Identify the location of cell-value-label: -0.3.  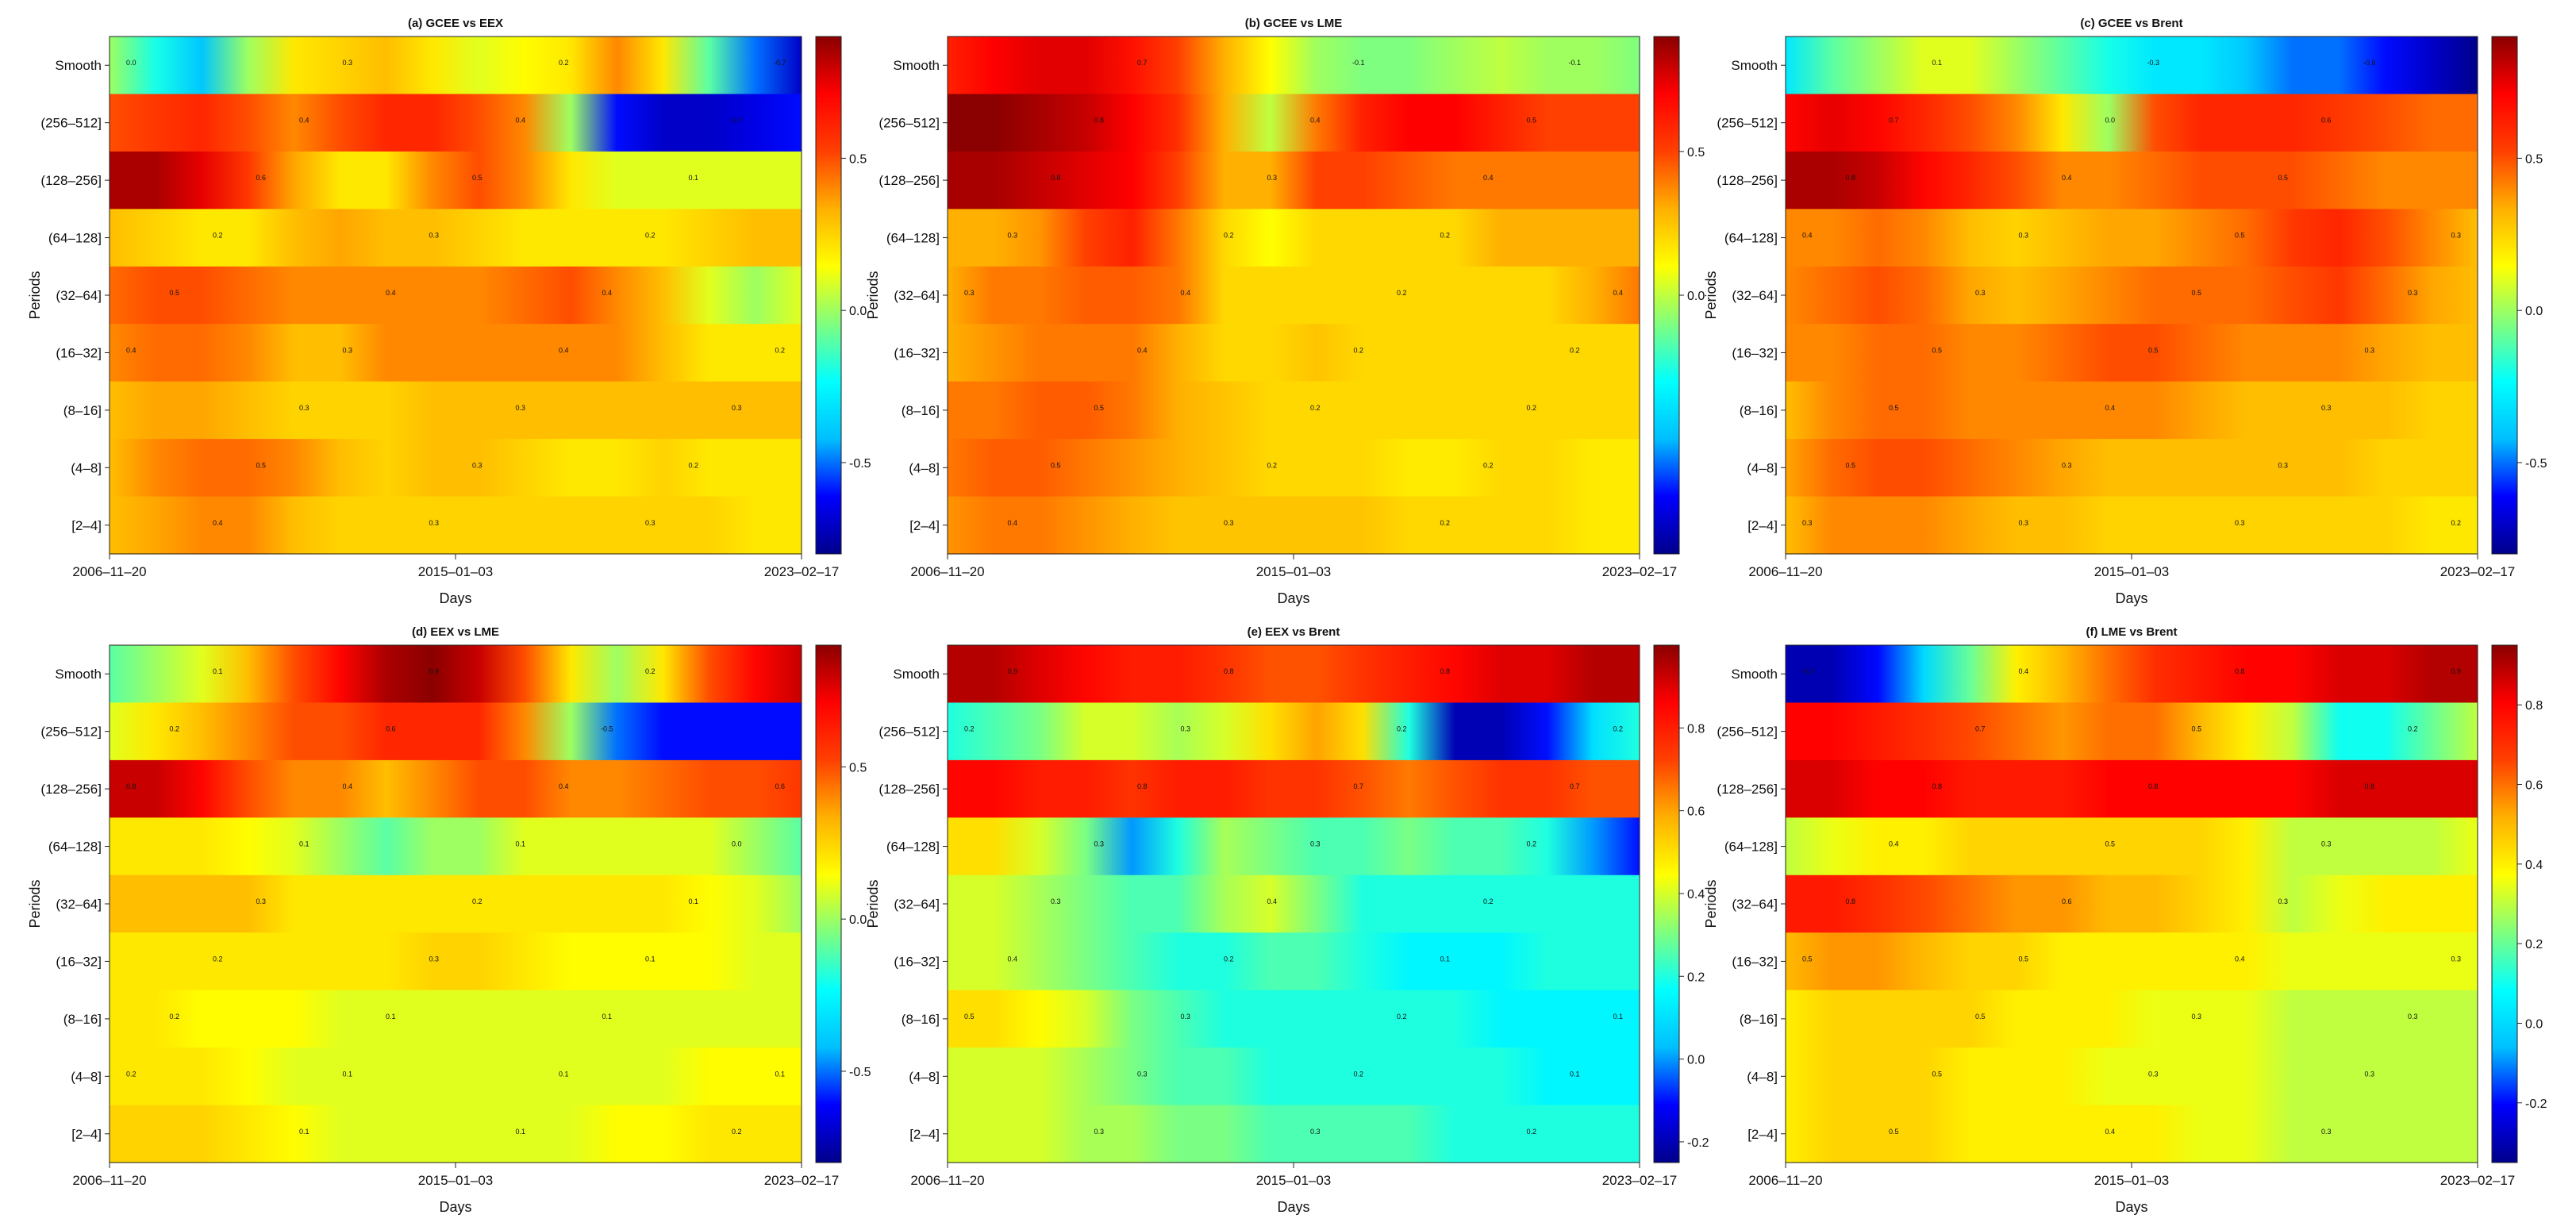
(2153, 63).